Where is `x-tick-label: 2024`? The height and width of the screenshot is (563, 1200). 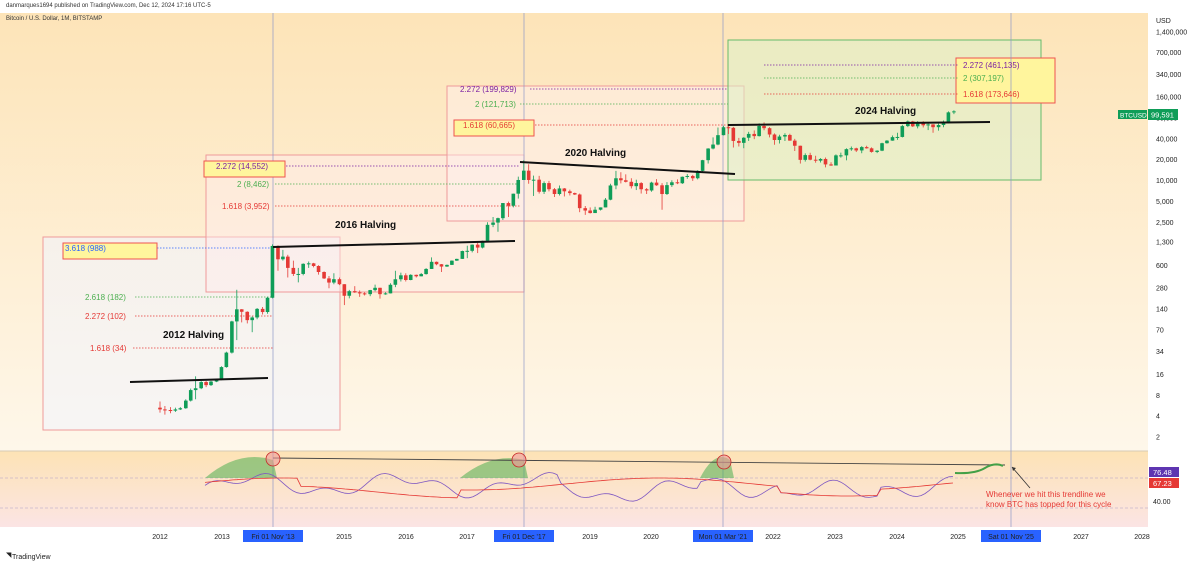 x-tick-label: 2024 is located at coordinates (897, 537).